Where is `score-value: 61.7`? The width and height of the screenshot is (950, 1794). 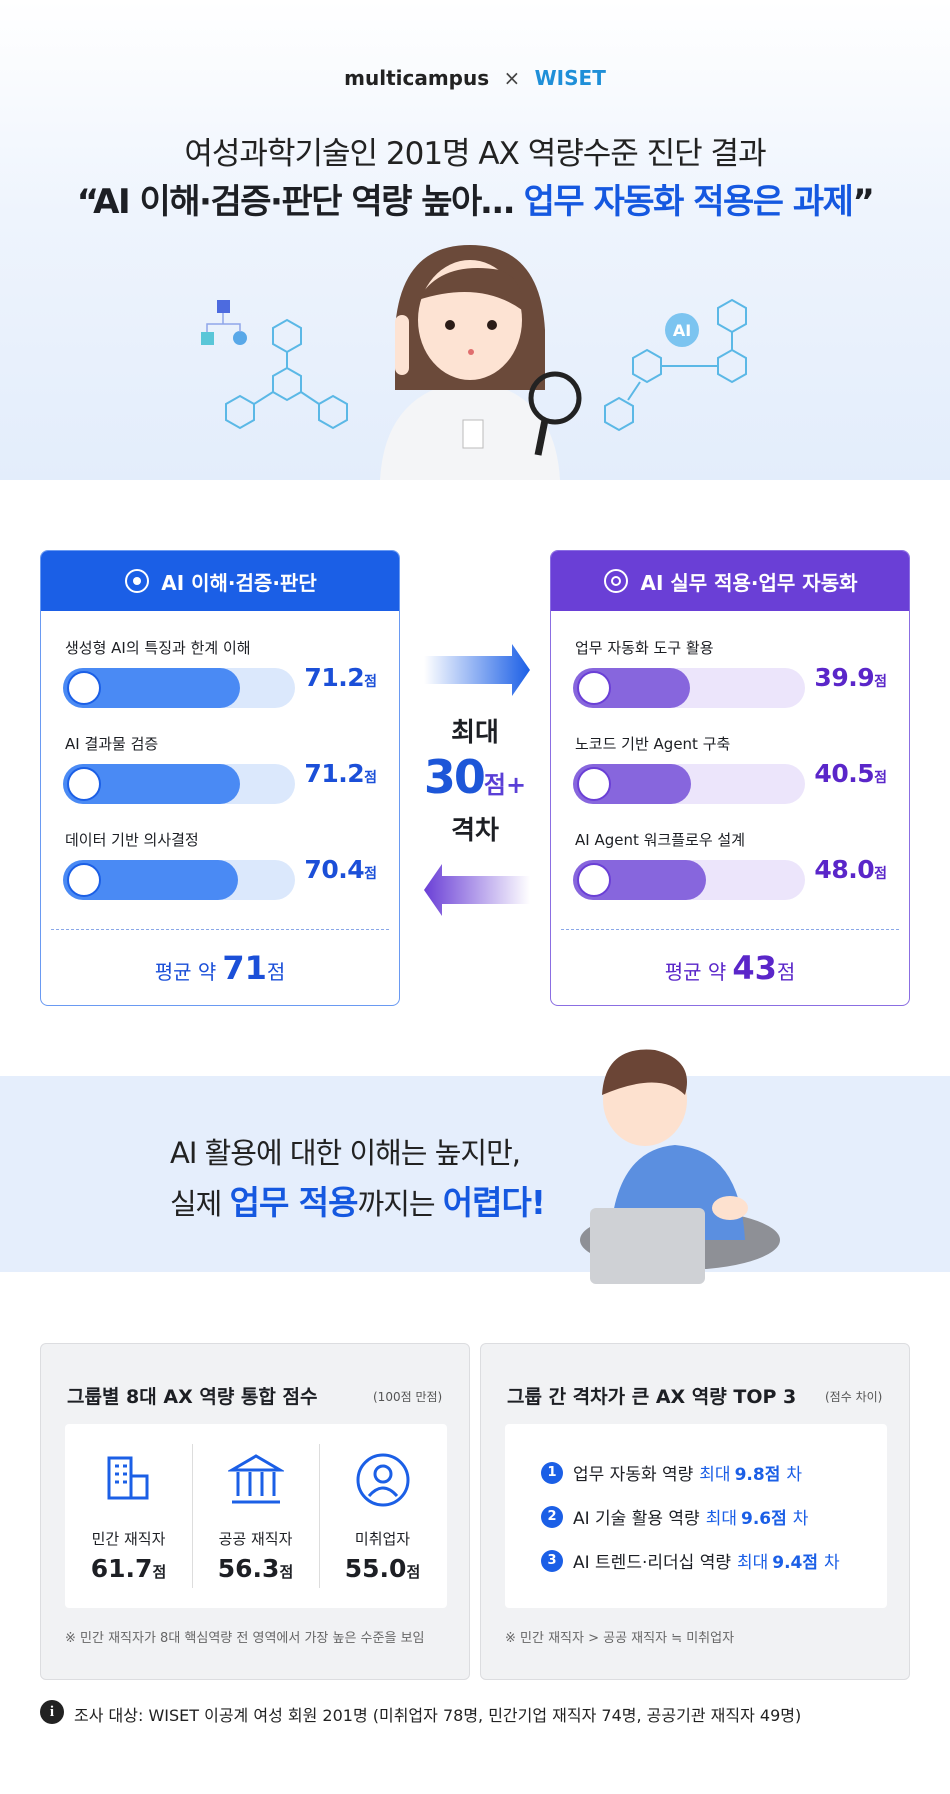 score-value: 61.7 is located at coordinates (121, 1568).